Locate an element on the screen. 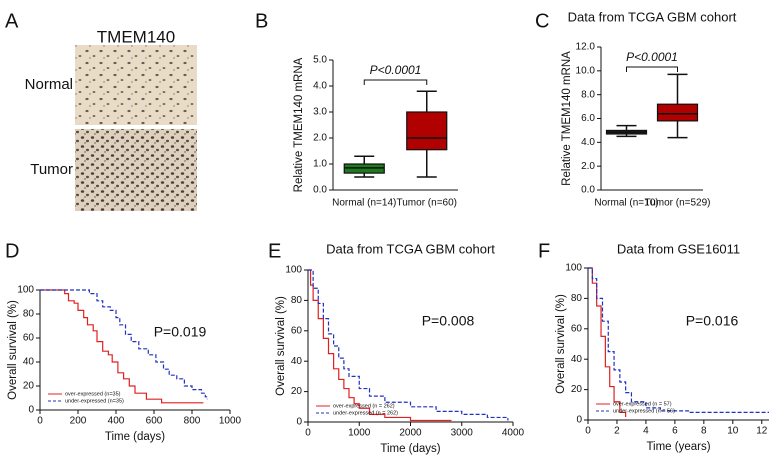  x-tick-label: 4000 is located at coordinates (513, 433).